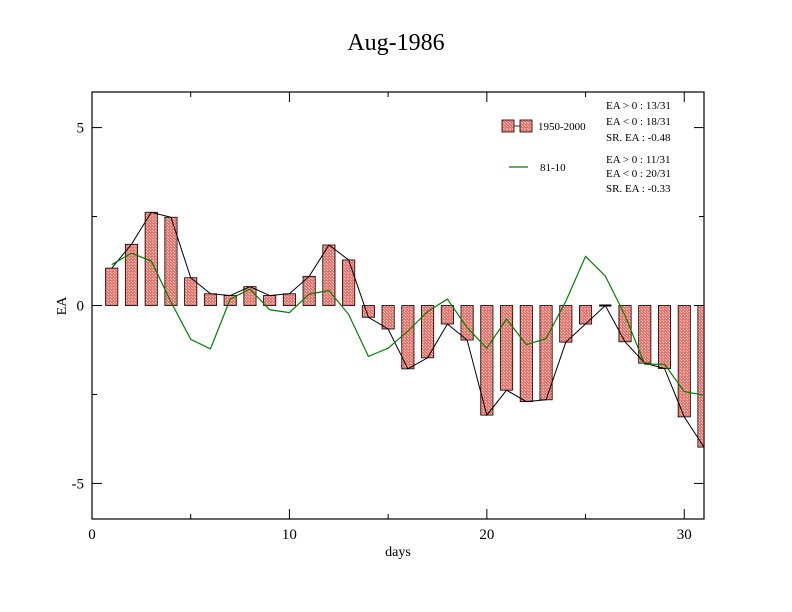 This screenshot has width=792, height=612. I want to click on stat-text: EA > 0 : 11/31, so click(638, 160).